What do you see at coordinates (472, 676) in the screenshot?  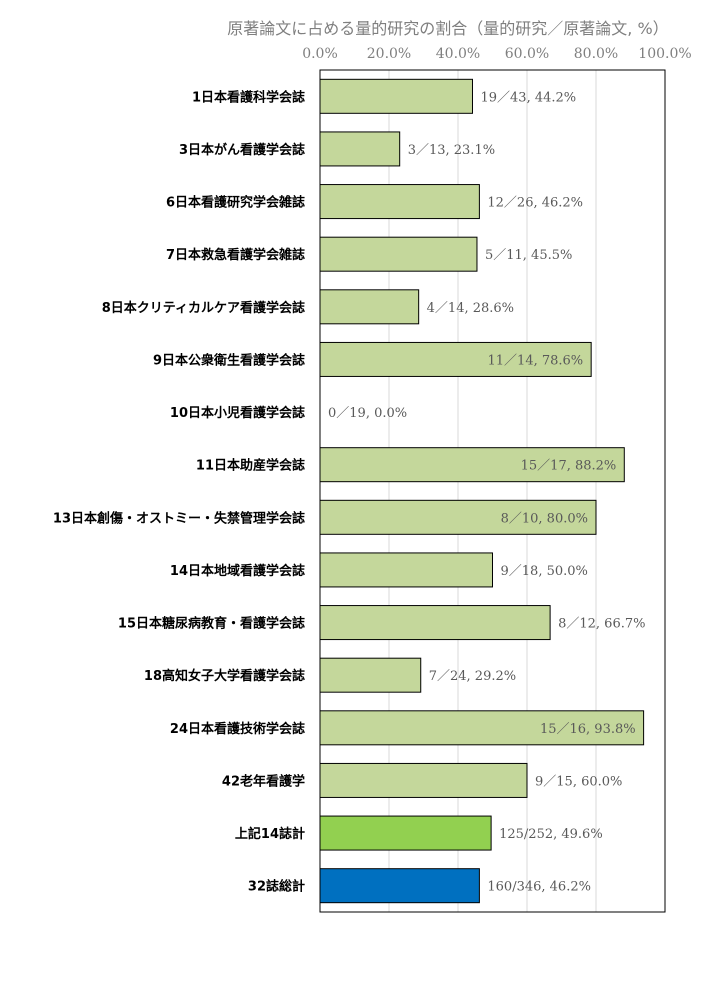 I see `data-label: 7／24, 29.2%` at bounding box center [472, 676].